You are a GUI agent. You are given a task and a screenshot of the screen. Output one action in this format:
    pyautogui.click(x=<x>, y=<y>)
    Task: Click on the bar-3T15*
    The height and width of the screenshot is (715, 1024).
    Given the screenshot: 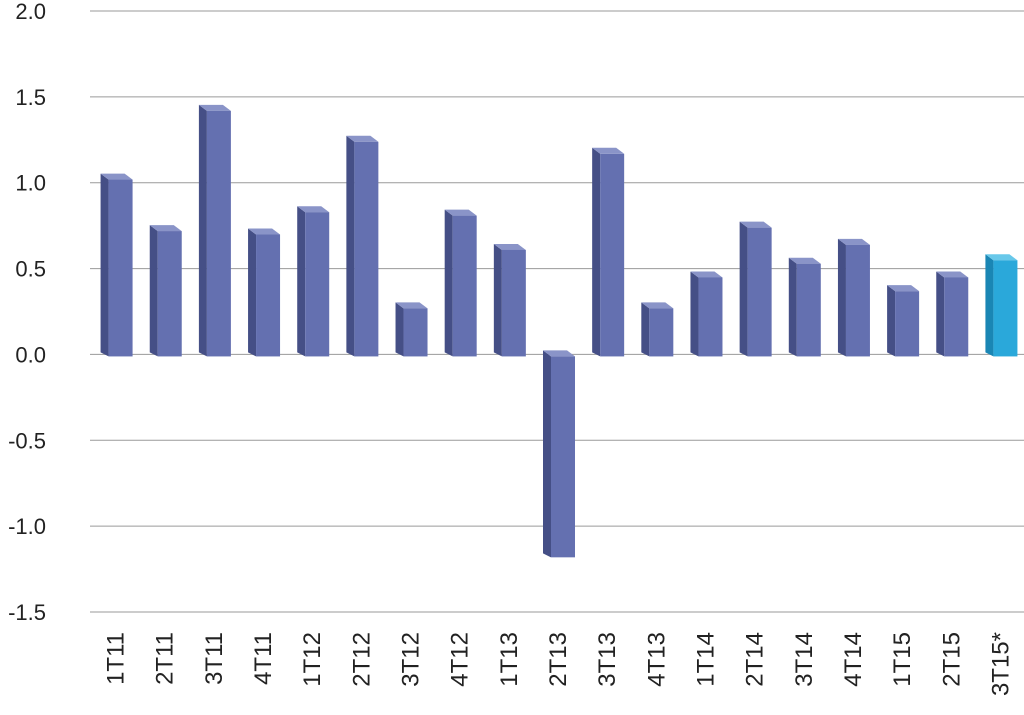 What is the action you would take?
    pyautogui.click(x=1001, y=305)
    